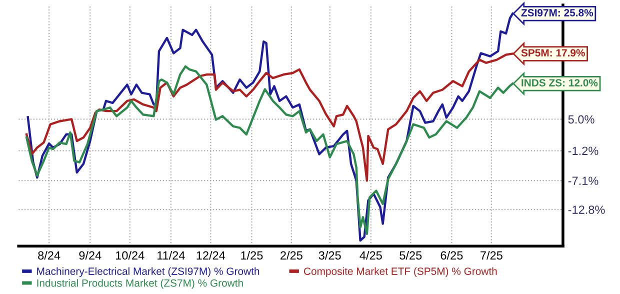 The width and height of the screenshot is (620, 294). Describe the element at coordinates (140, 284) in the screenshot. I see `legend-label: Industrial Products Market (ZS7M) % Growth` at that location.